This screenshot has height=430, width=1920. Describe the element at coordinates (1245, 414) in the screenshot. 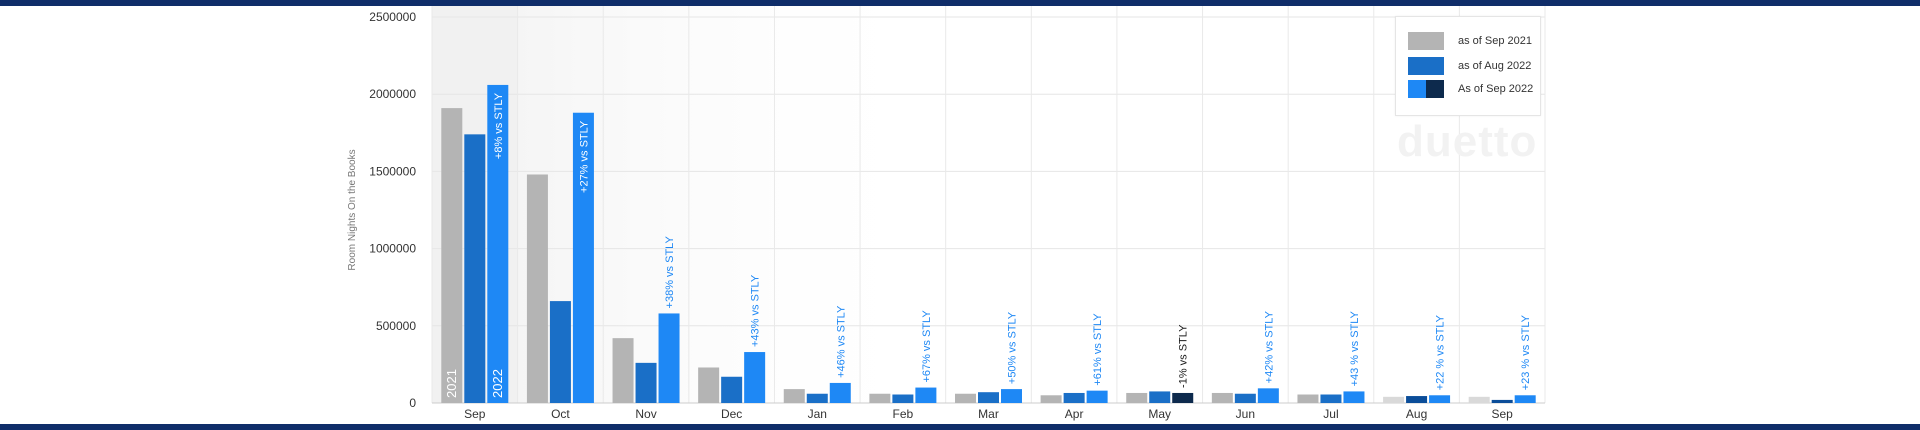

I see `x-tick-label: Jun` at that location.